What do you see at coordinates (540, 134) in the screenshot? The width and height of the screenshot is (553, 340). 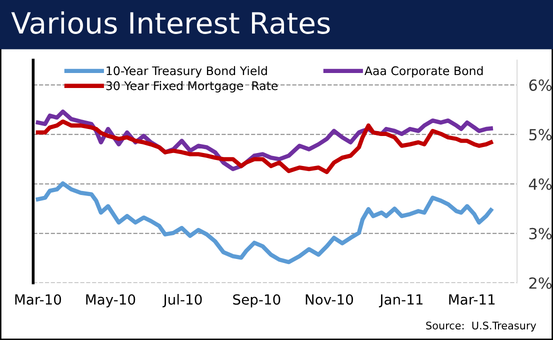 I see `y-tick-label: 5%` at bounding box center [540, 134].